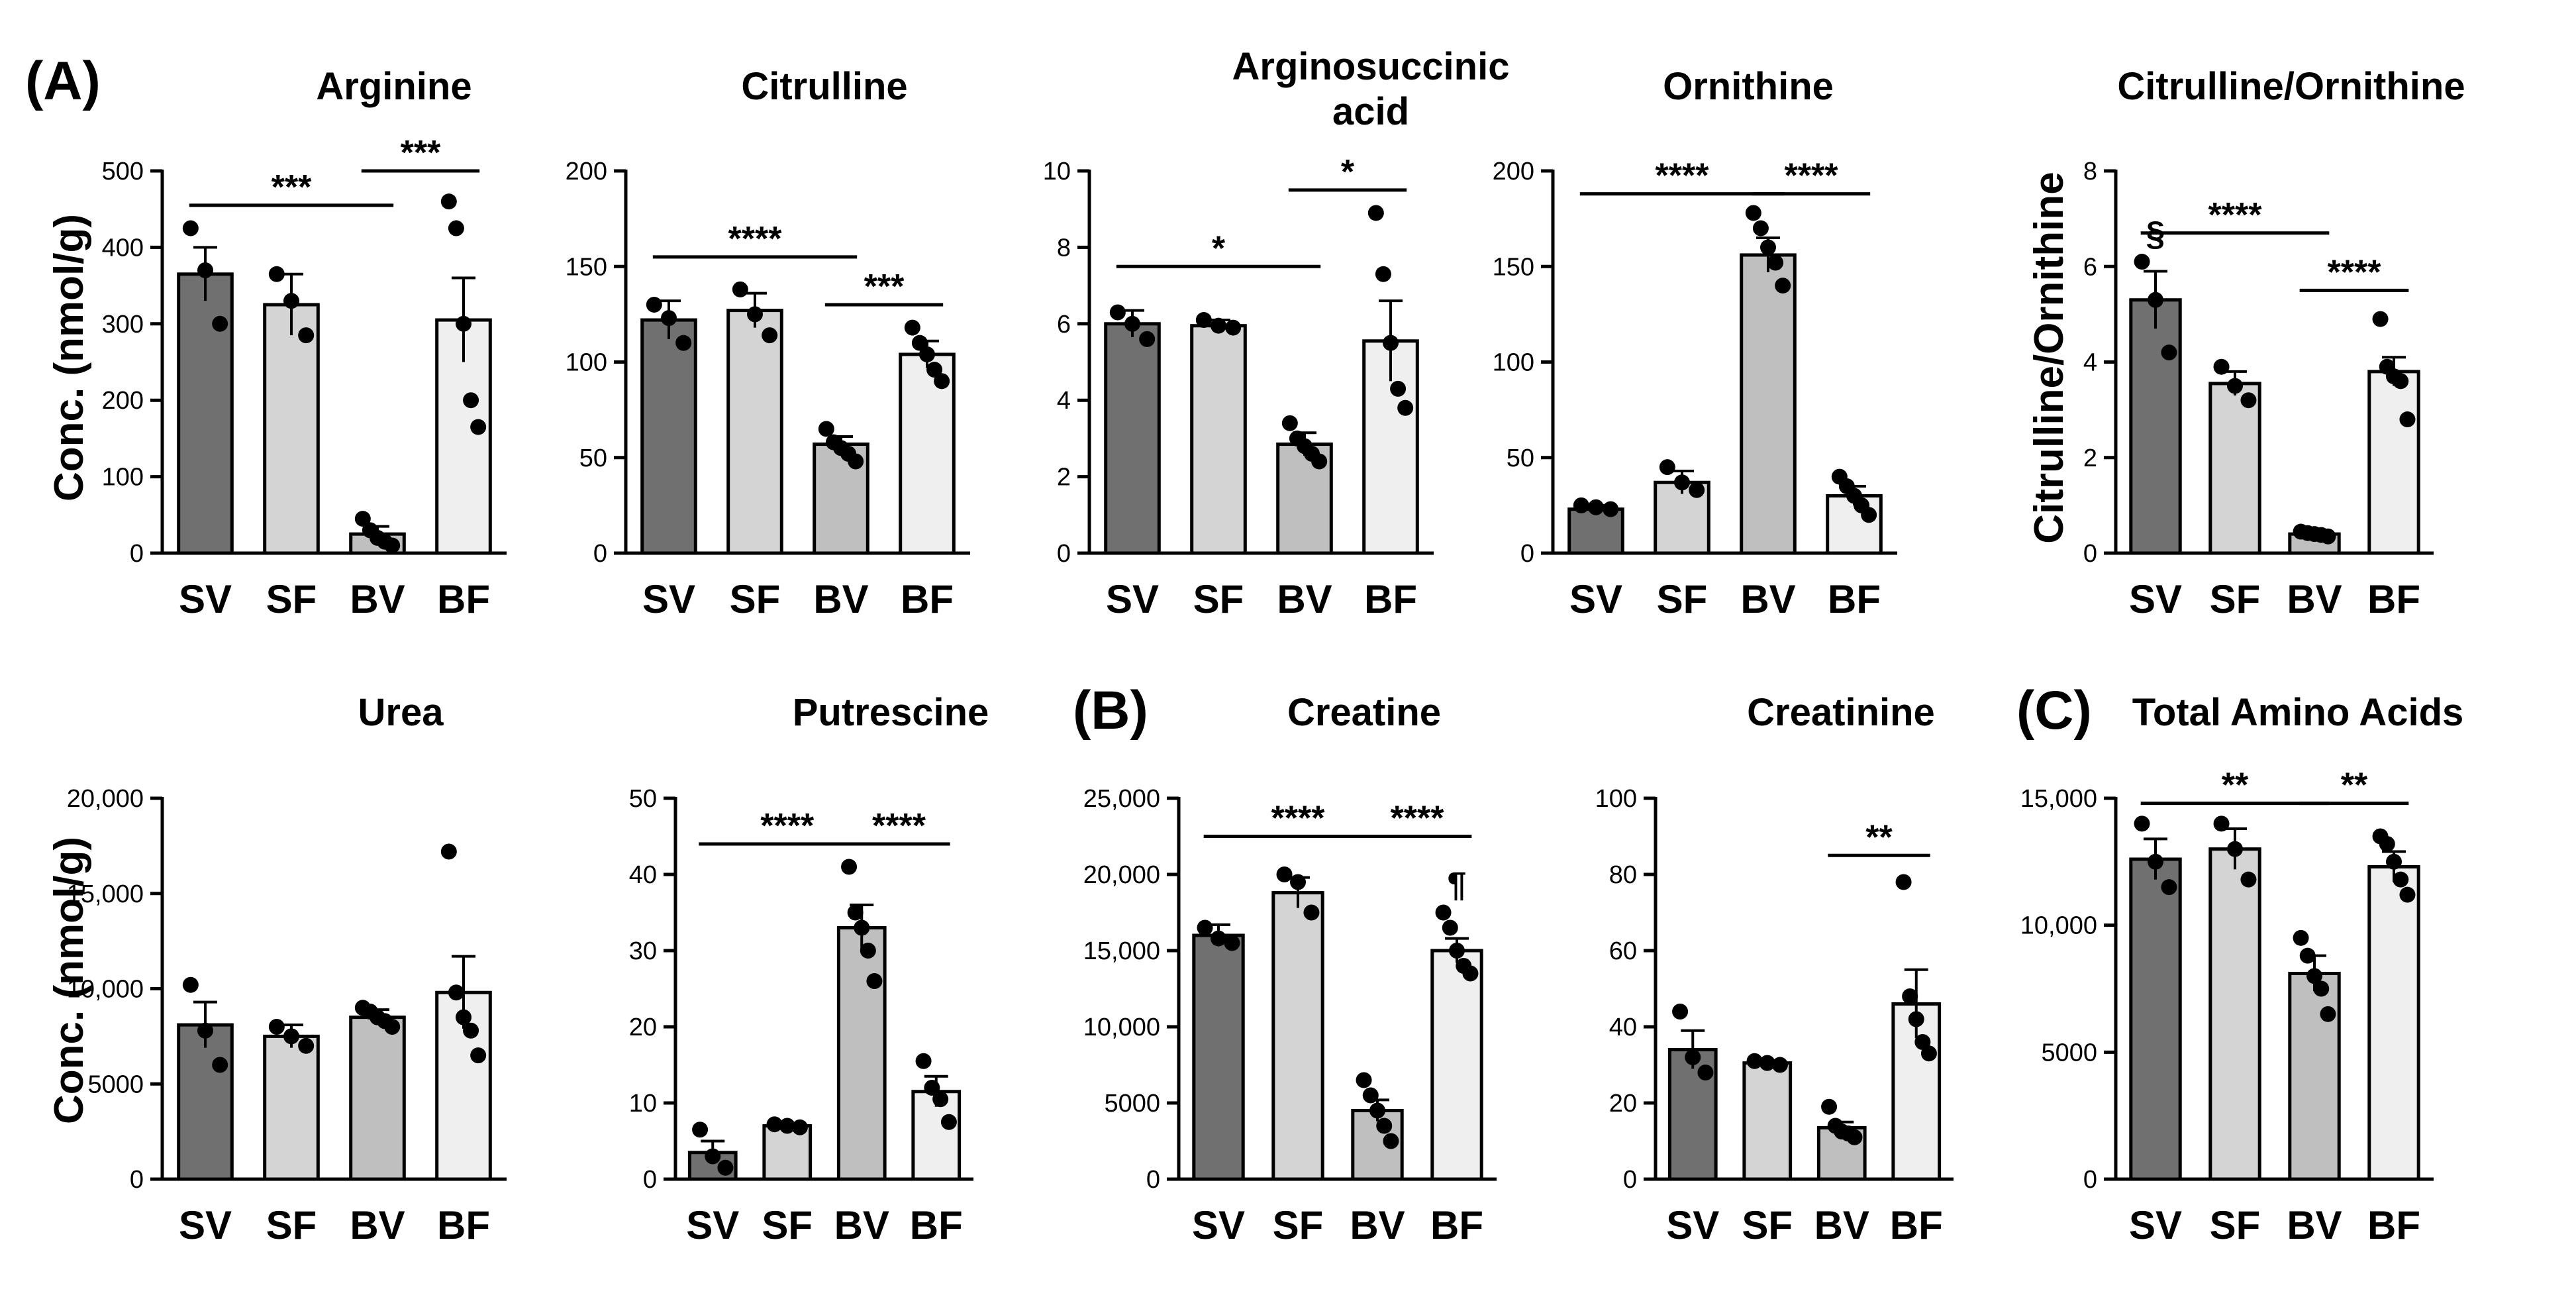 The image size is (2576, 1309). Describe the element at coordinates (1132, 1104) in the screenshot. I see `y-tick-label: 5000` at that location.